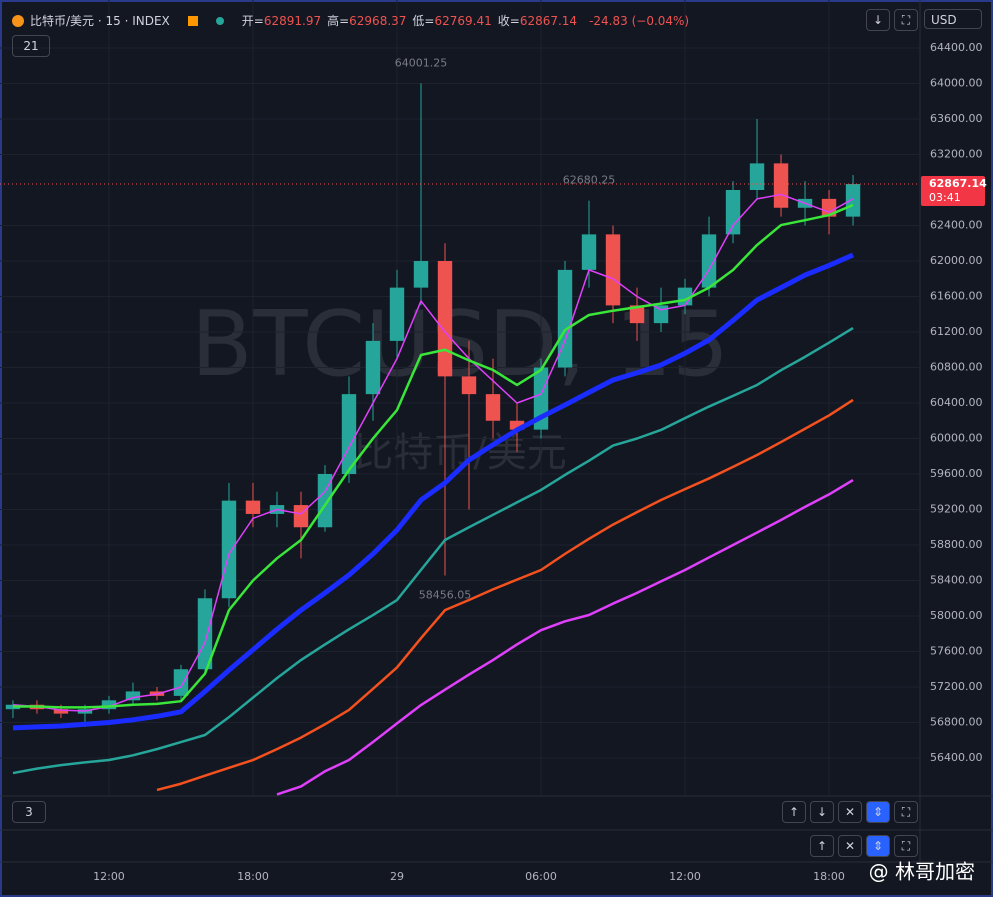 This screenshot has width=993, height=897. I want to click on ohlc-label: 低=, so click(423, 21).